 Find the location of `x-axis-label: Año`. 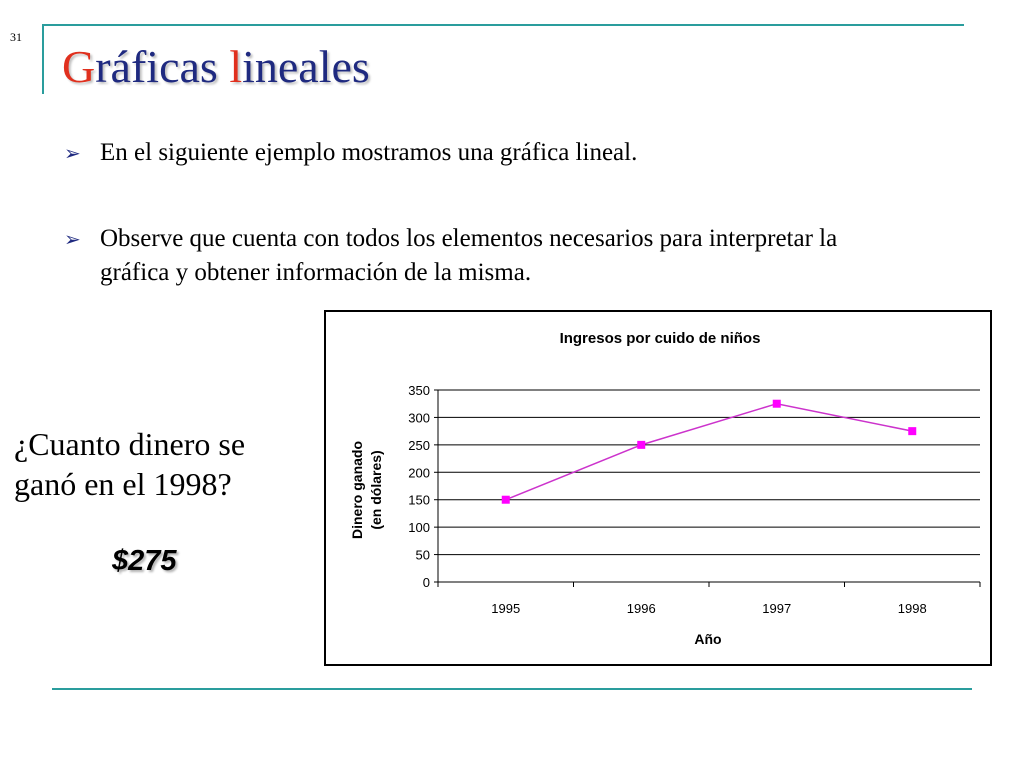

x-axis-label: Año is located at coordinates (707, 639).